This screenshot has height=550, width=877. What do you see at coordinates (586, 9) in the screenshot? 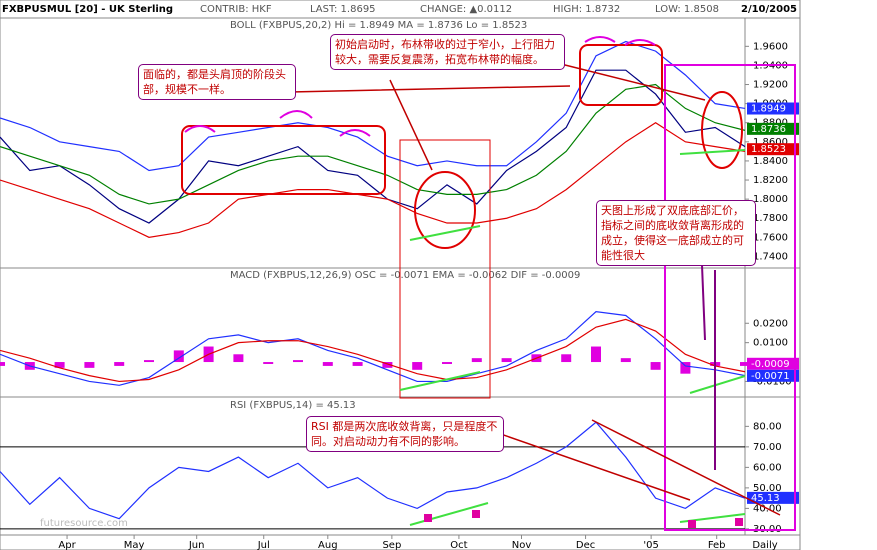
I see `high: HIGH: 1.8732` at bounding box center [586, 9].